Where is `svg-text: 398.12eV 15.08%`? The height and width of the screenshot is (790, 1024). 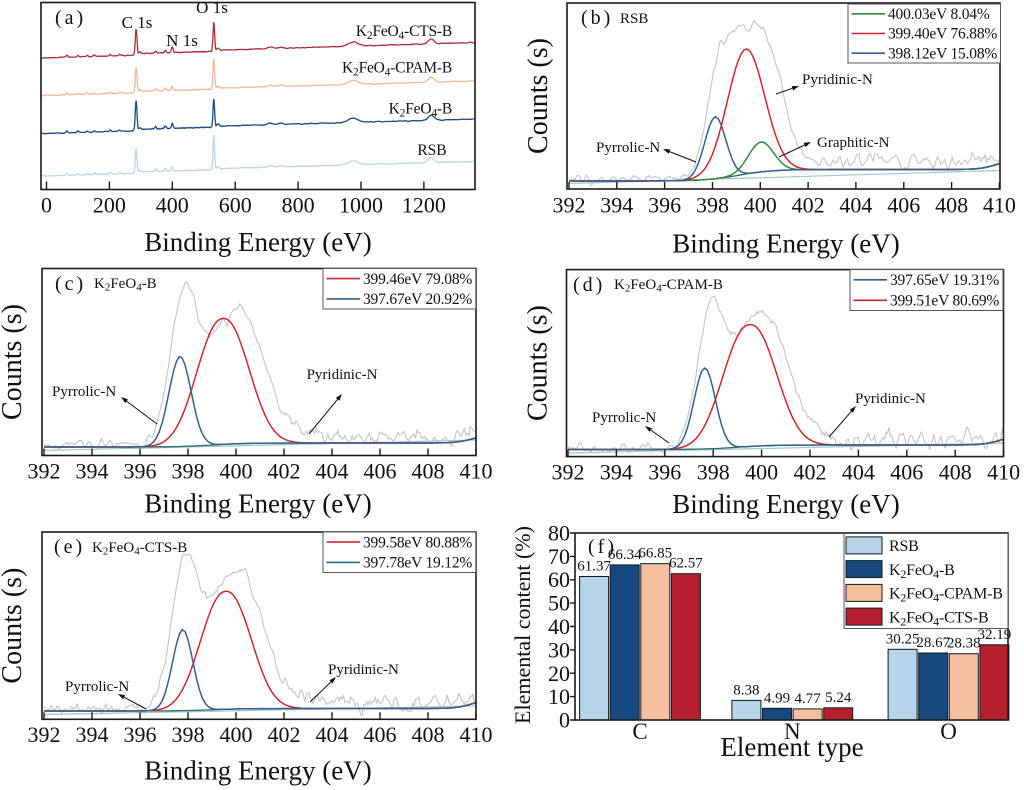
svg-text: 398.12eV 15.08% is located at coordinates (942, 53).